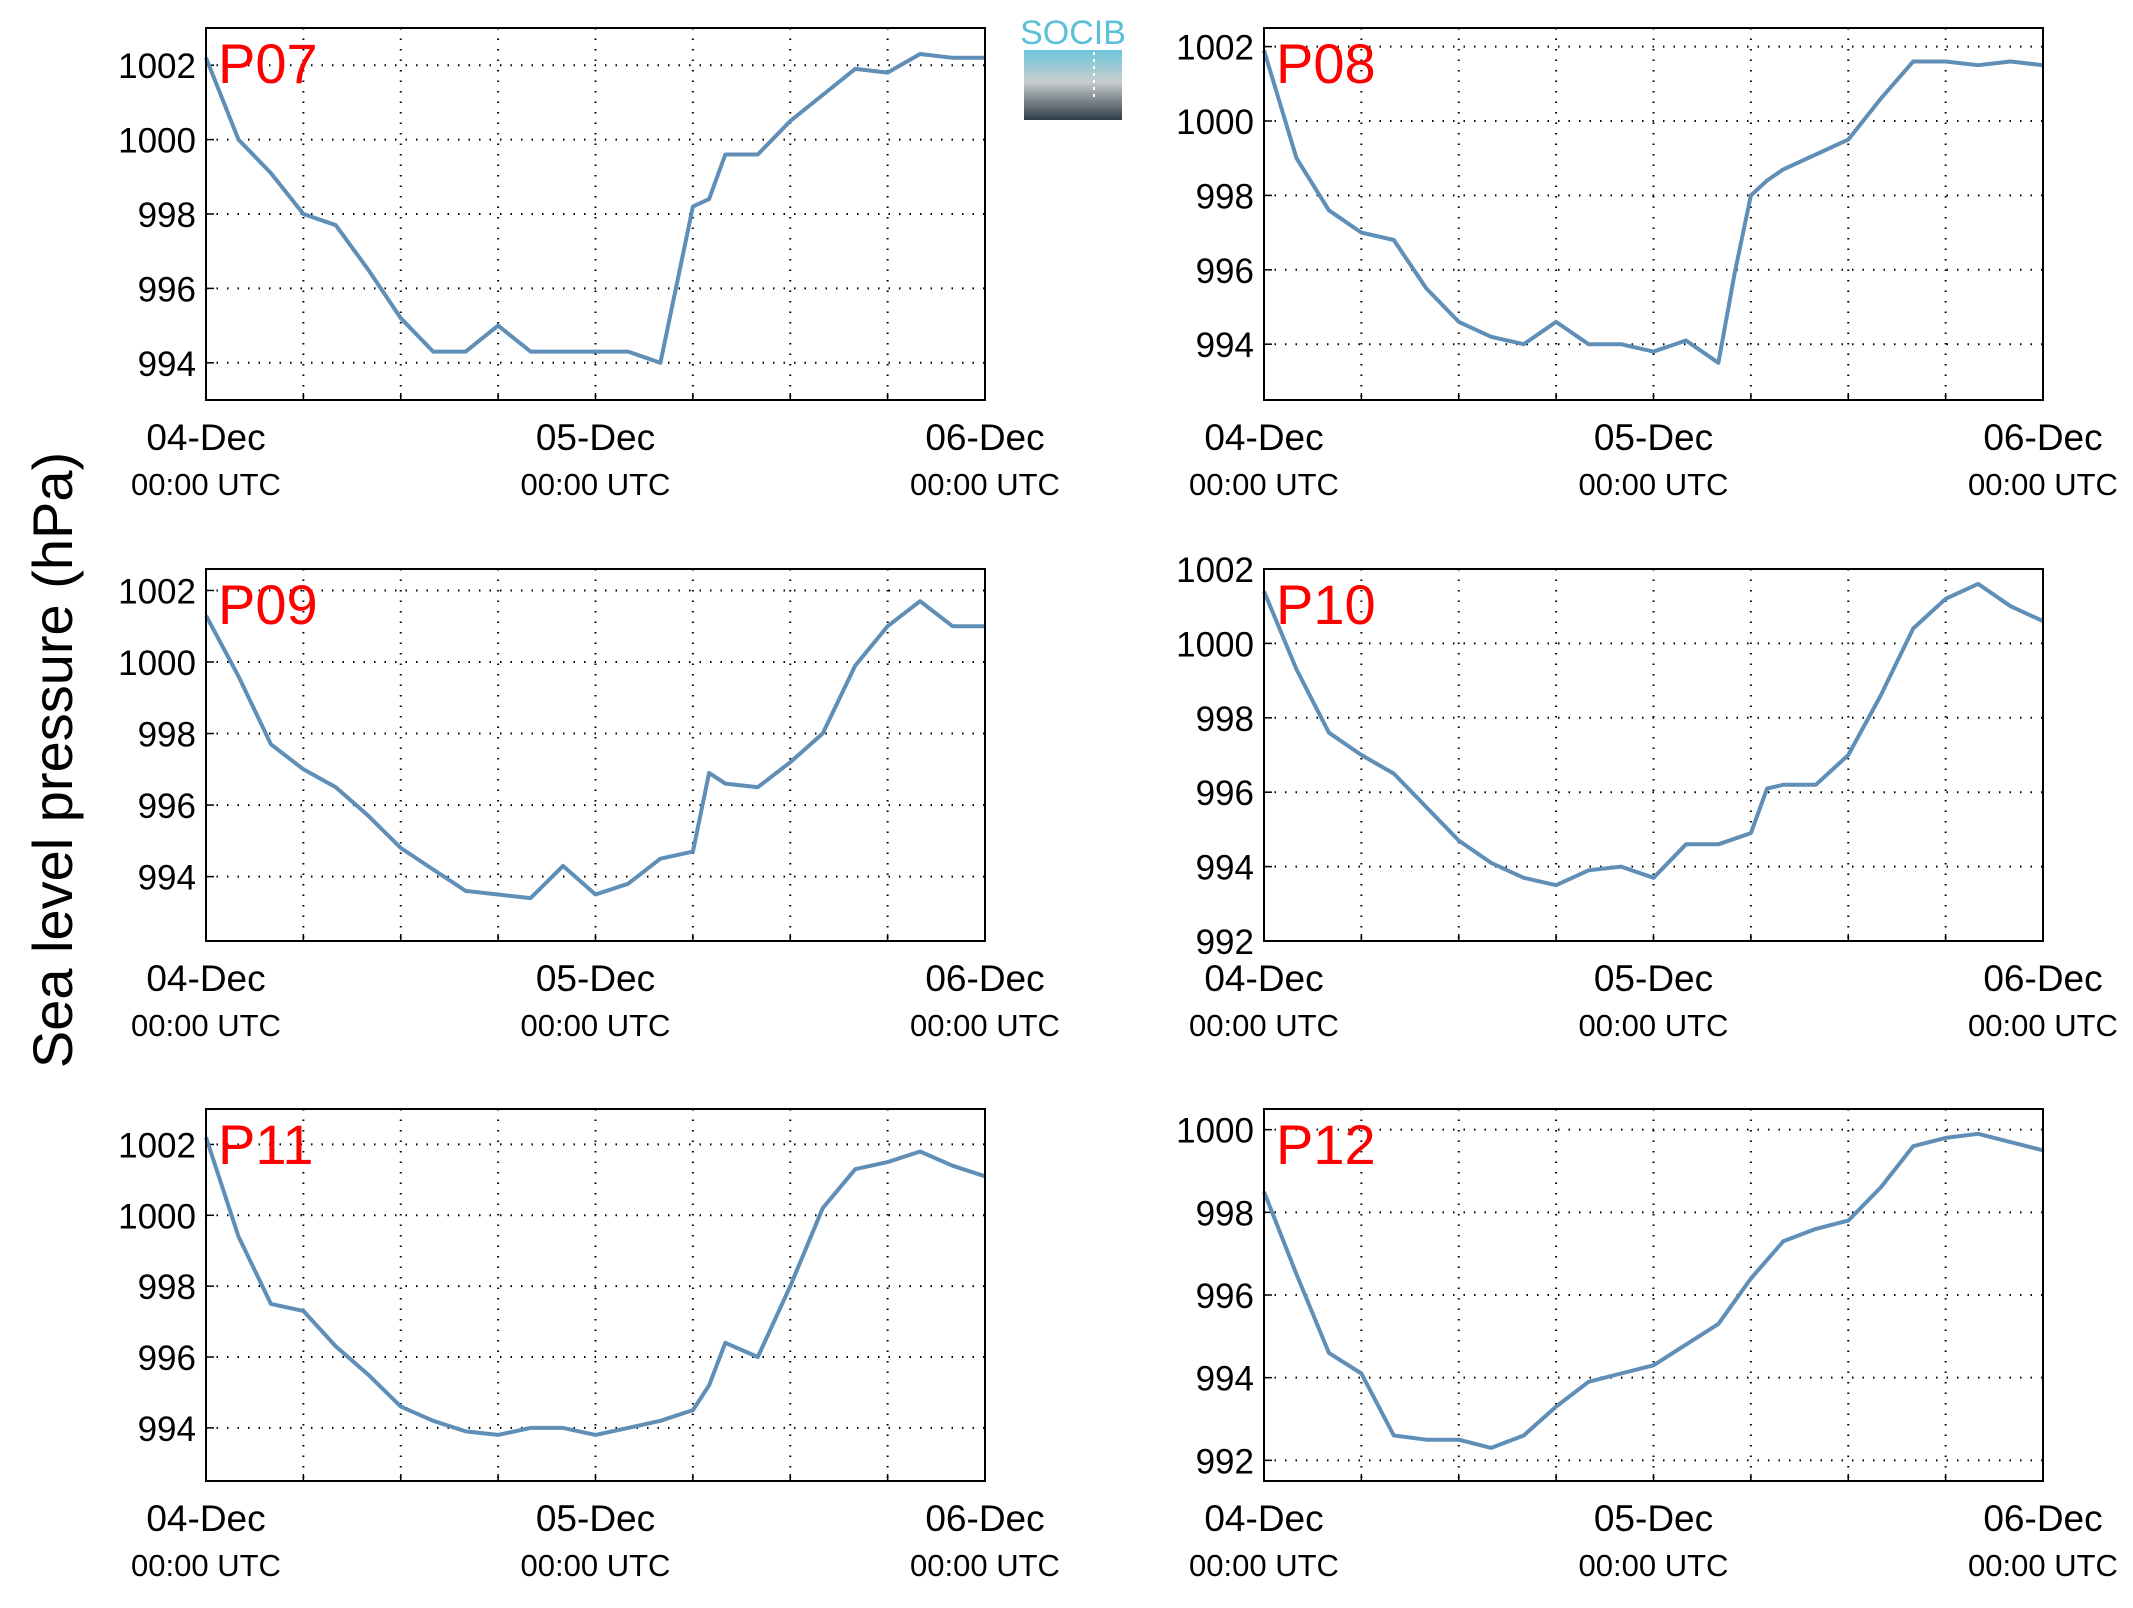 This screenshot has height=1608, width=2133. I want to click on socib-logo-text: SOCIB, so click(1073, 33).